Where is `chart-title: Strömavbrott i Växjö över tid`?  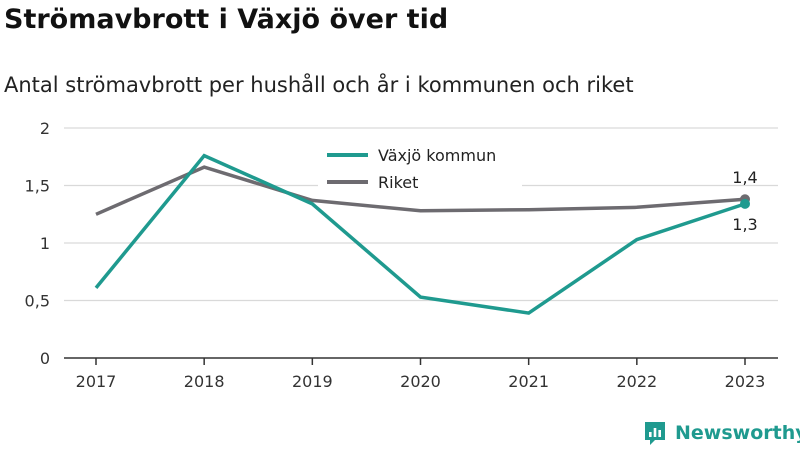
chart-title: Strömavbrott i Växjö över tid is located at coordinates (226, 19).